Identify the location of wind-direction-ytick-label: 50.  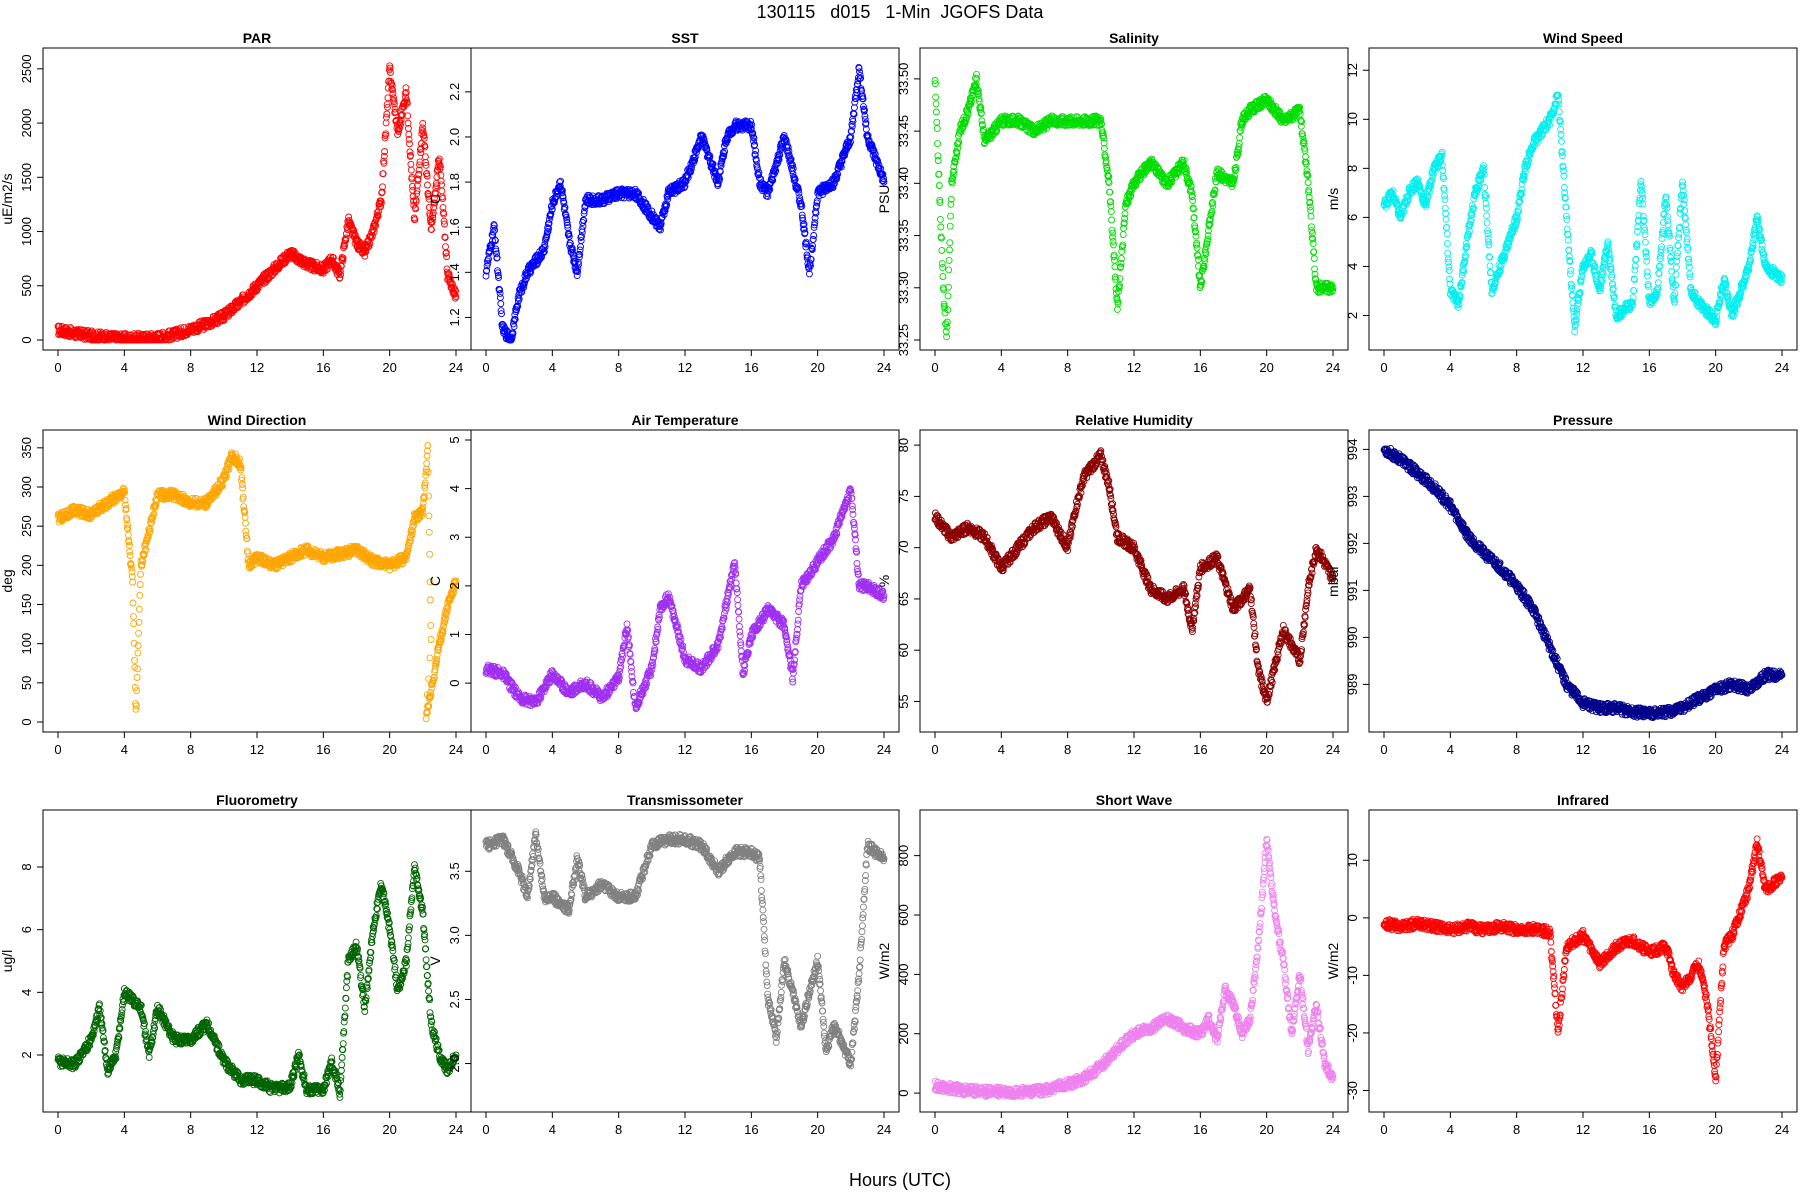
(26, 683).